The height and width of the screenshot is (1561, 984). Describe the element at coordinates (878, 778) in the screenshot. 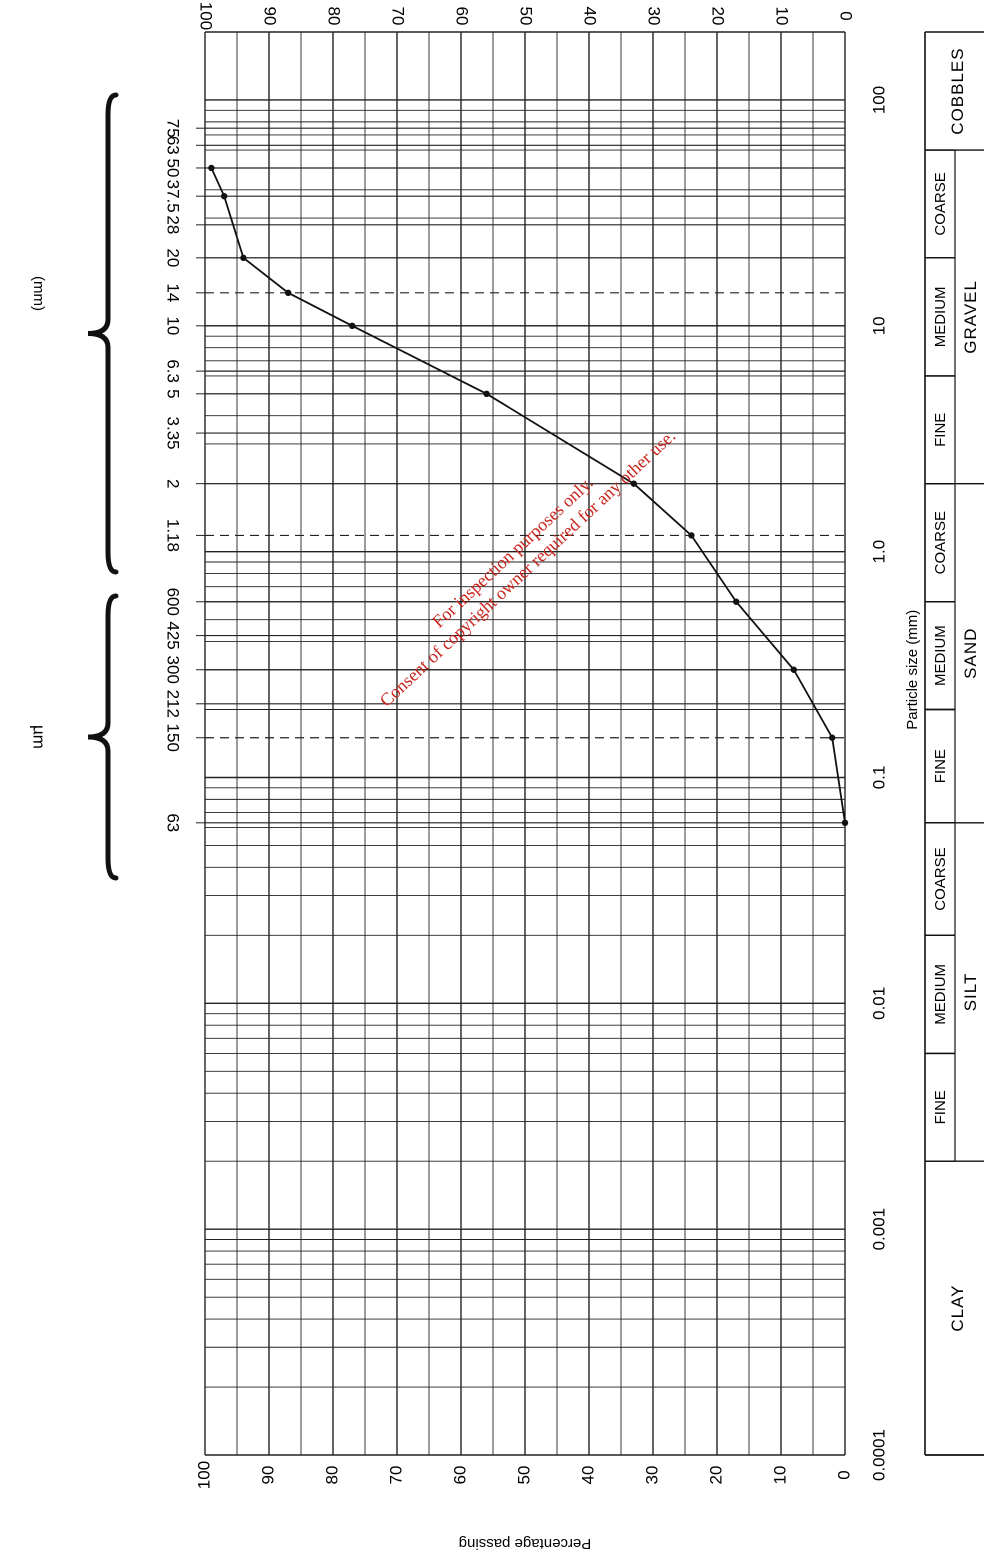

I see `size-tick-label: 0.1` at that location.